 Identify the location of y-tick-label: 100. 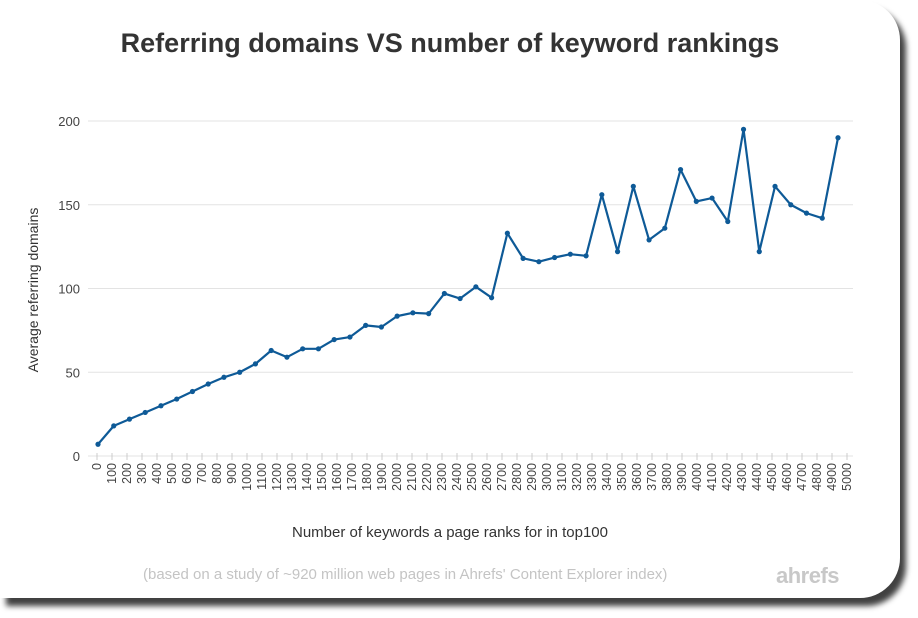
(69, 289).